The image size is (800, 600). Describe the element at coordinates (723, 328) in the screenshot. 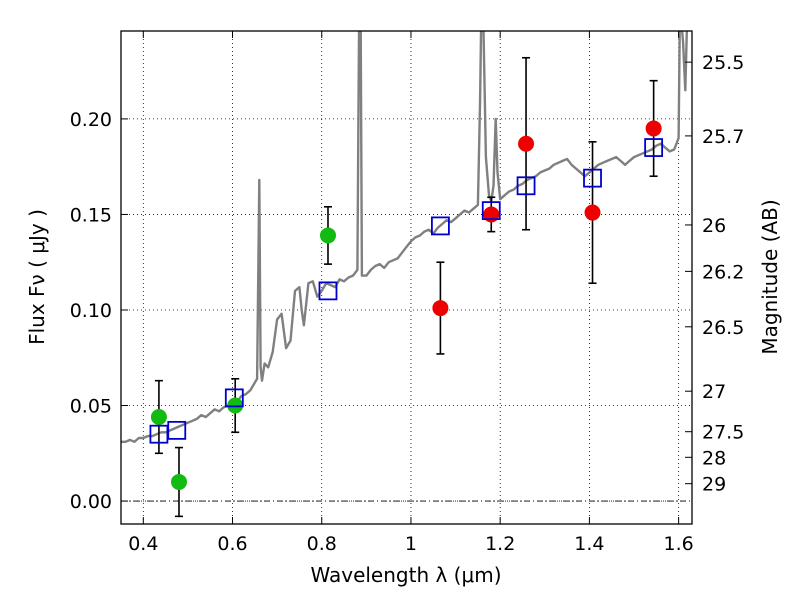

I see `y2-tick-label: 26.5` at that location.